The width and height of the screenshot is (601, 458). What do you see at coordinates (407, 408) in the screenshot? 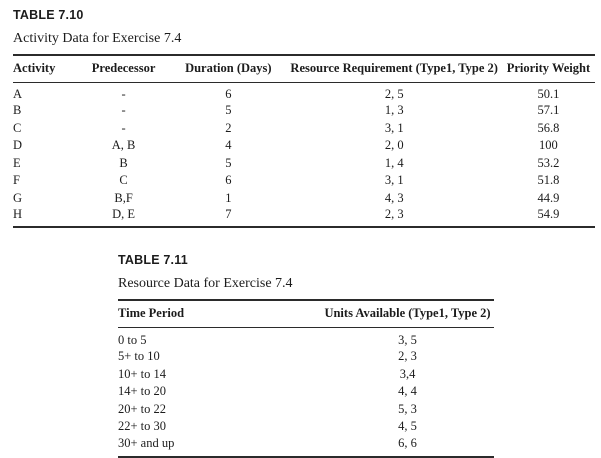
I see `table-cell: 5, 3` at bounding box center [407, 408].